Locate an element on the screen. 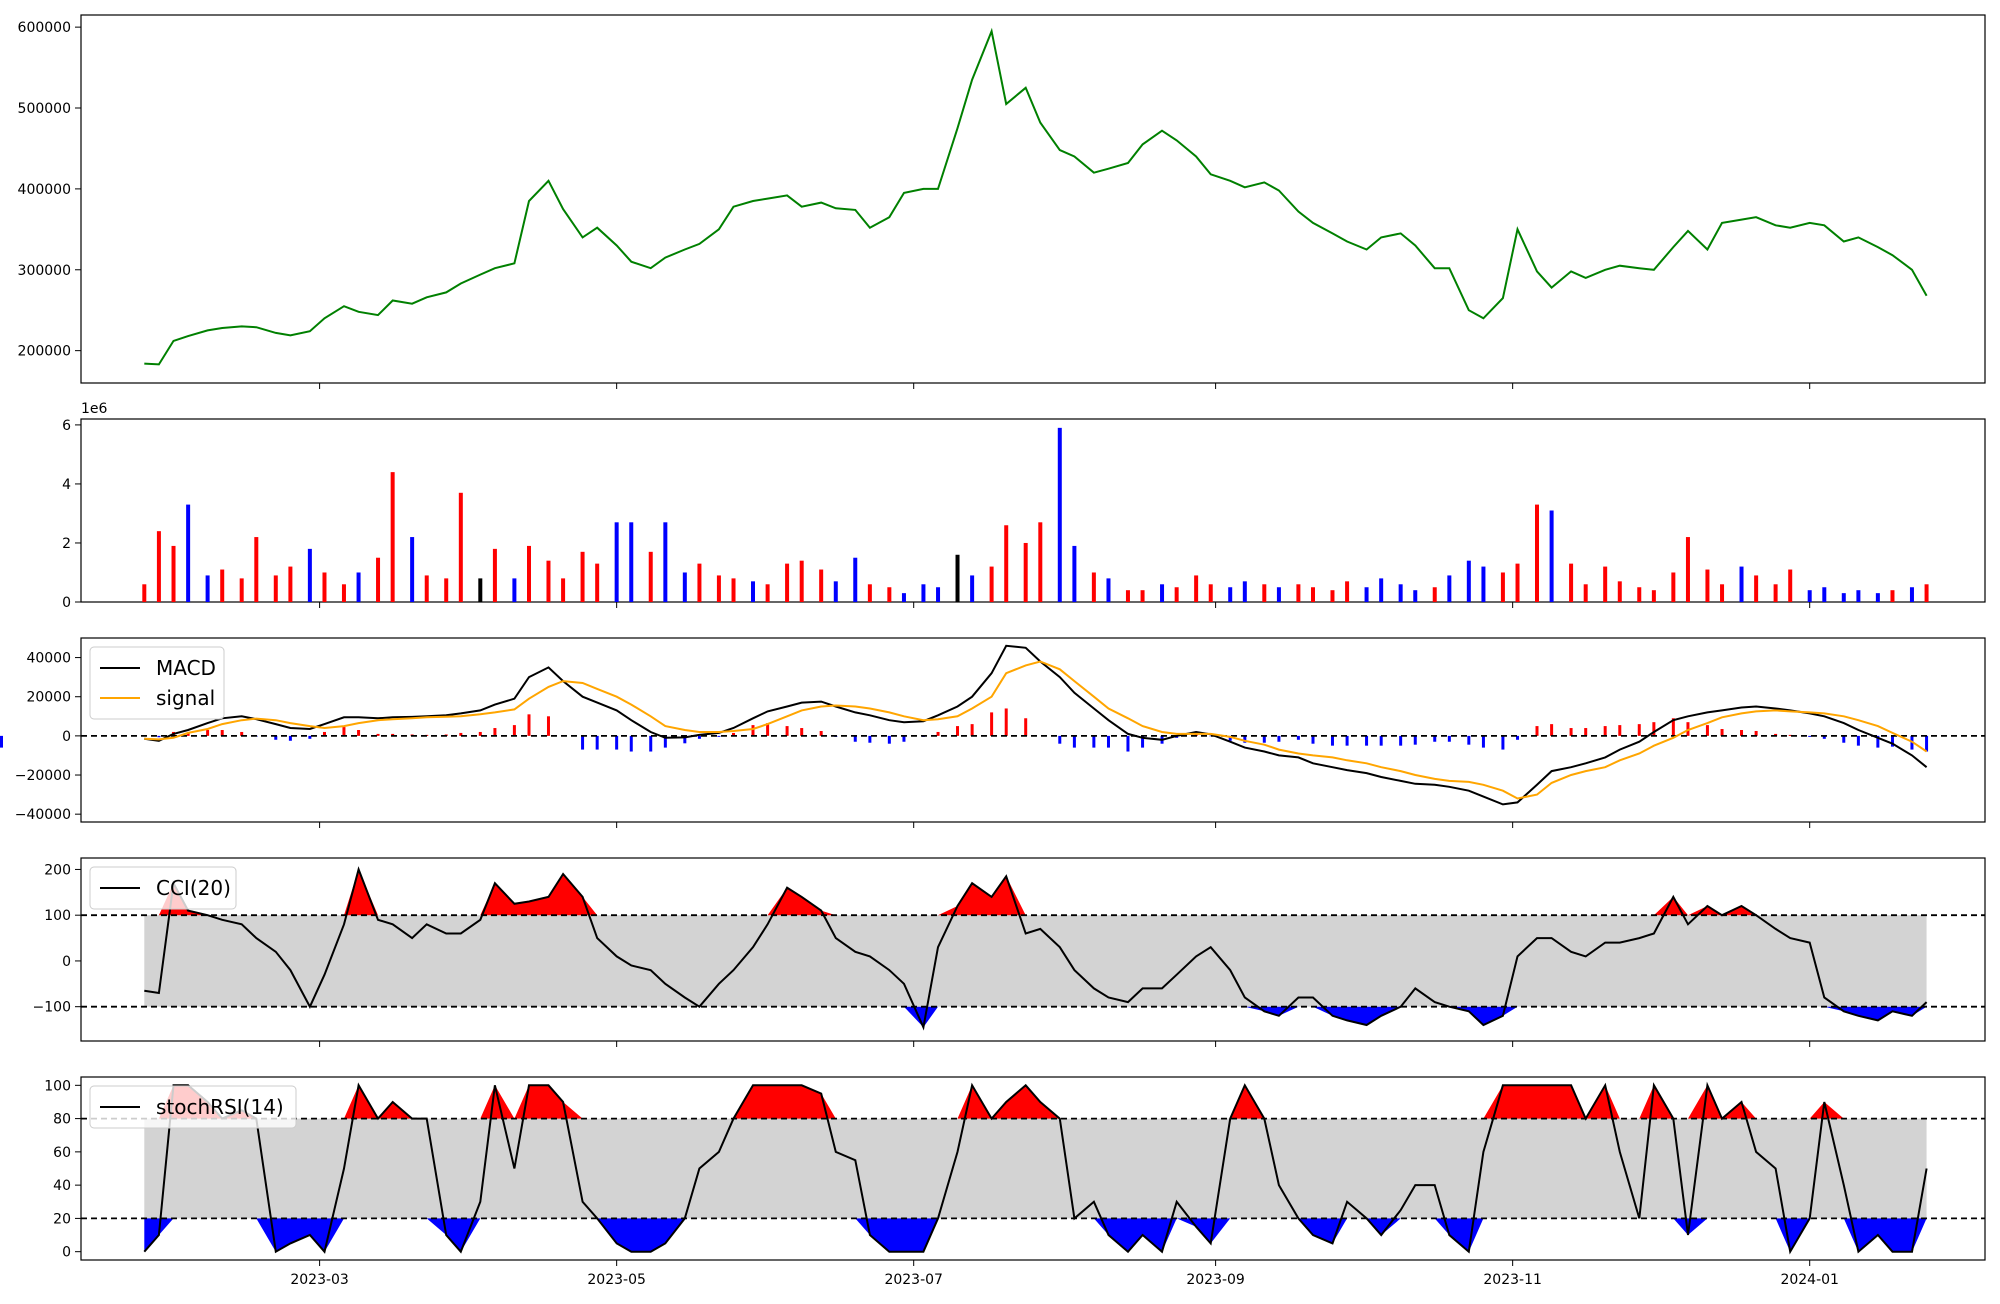 This screenshot has width=2000, height=1304. volume-ytick-label: 4 is located at coordinates (66, 485).